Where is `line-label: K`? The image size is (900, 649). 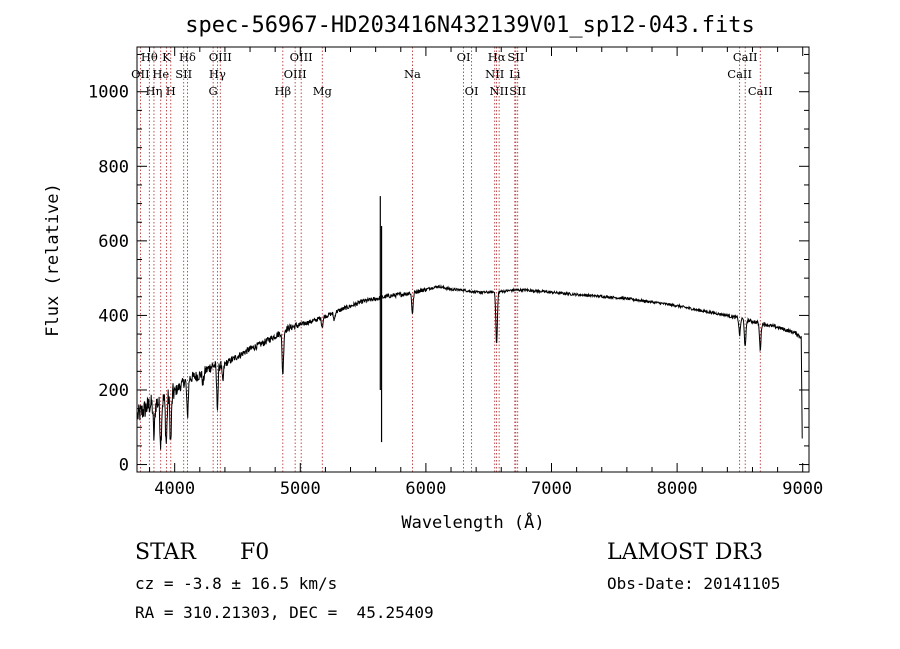
line-label: K is located at coordinates (166, 57).